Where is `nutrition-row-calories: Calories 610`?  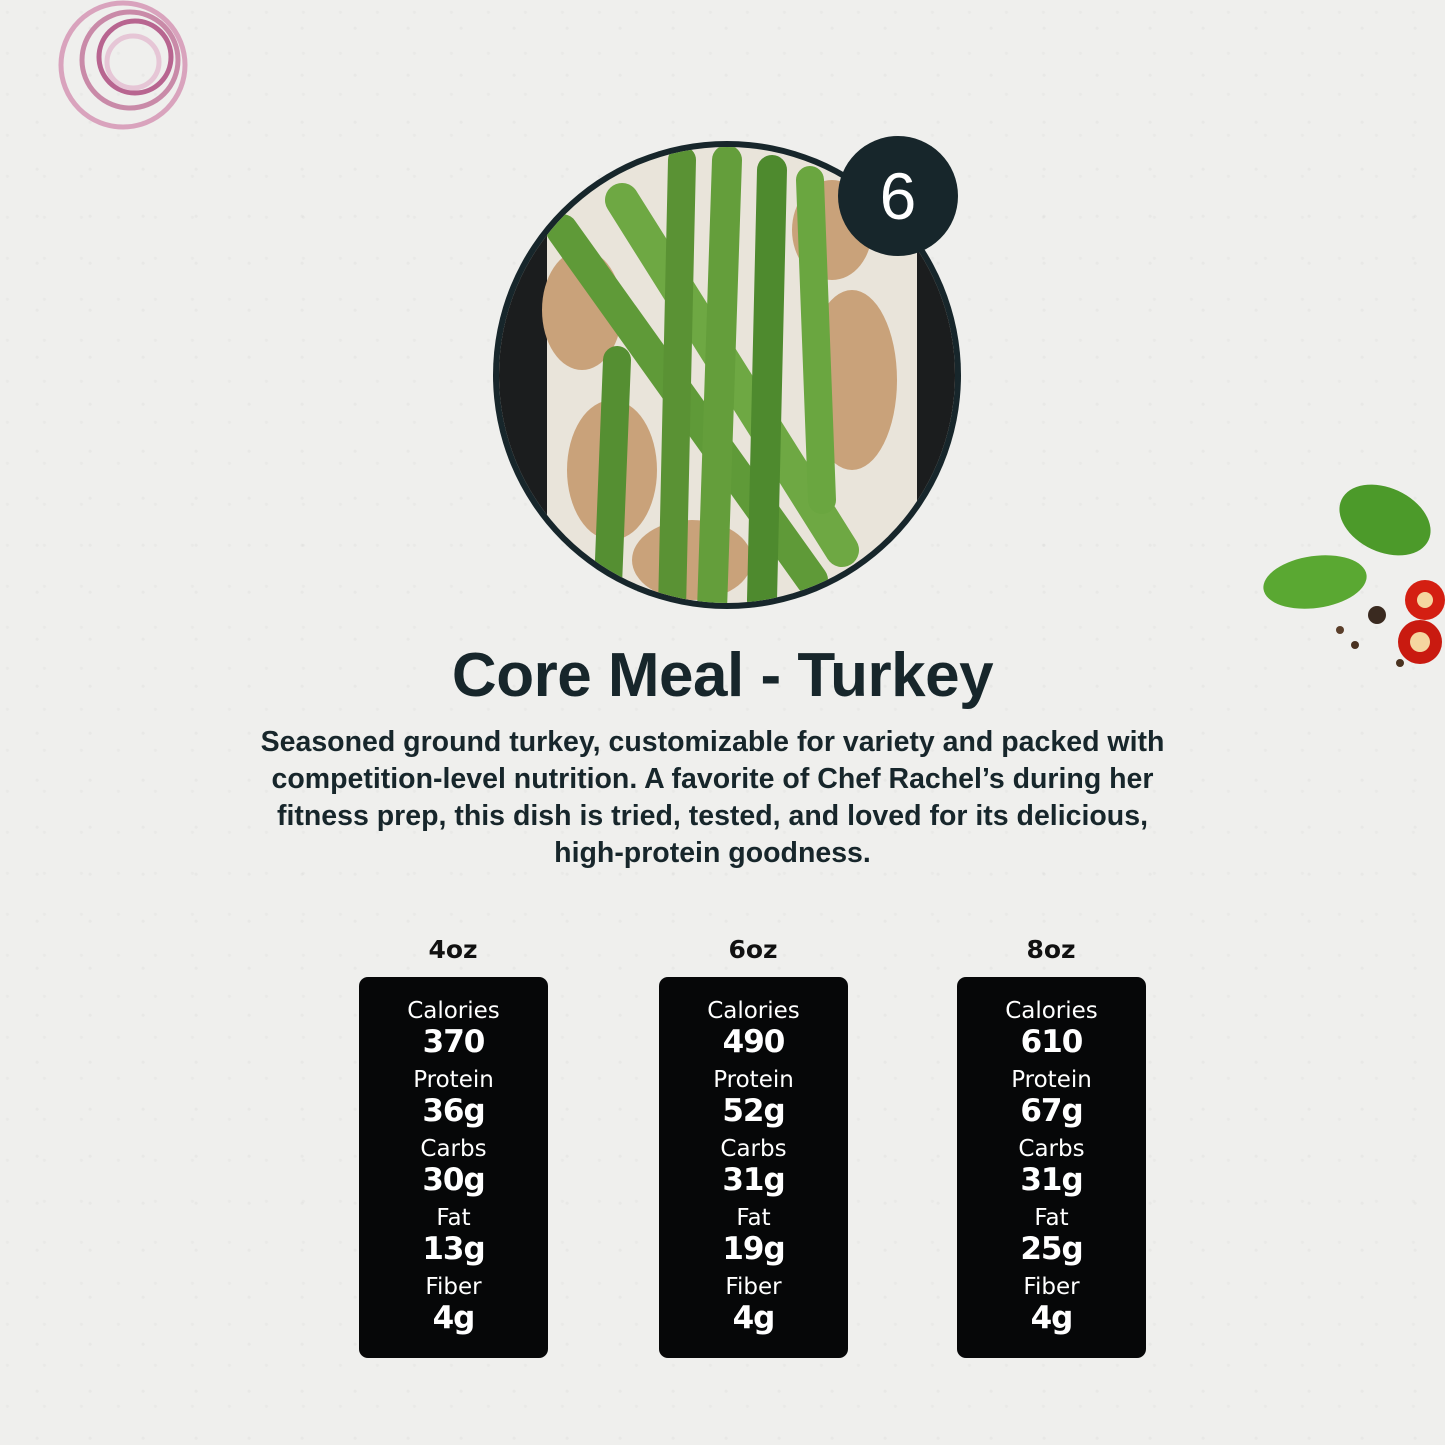 nutrition-row-calories: Calories 610 is located at coordinates (1051, 1029).